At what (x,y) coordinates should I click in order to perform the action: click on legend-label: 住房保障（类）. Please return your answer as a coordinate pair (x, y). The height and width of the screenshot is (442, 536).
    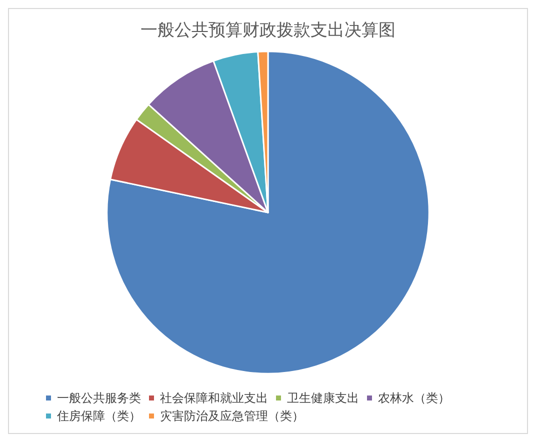
    Looking at the image, I should click on (98, 416).